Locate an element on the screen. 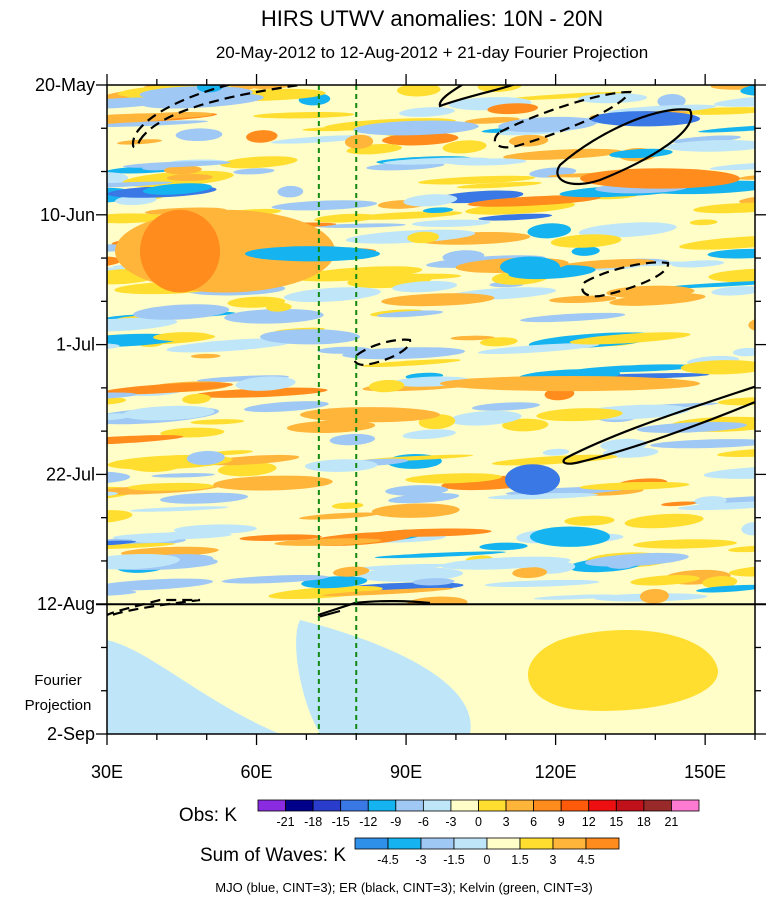 The image size is (774, 899). waves-legend-label: -3 is located at coordinates (420, 860).